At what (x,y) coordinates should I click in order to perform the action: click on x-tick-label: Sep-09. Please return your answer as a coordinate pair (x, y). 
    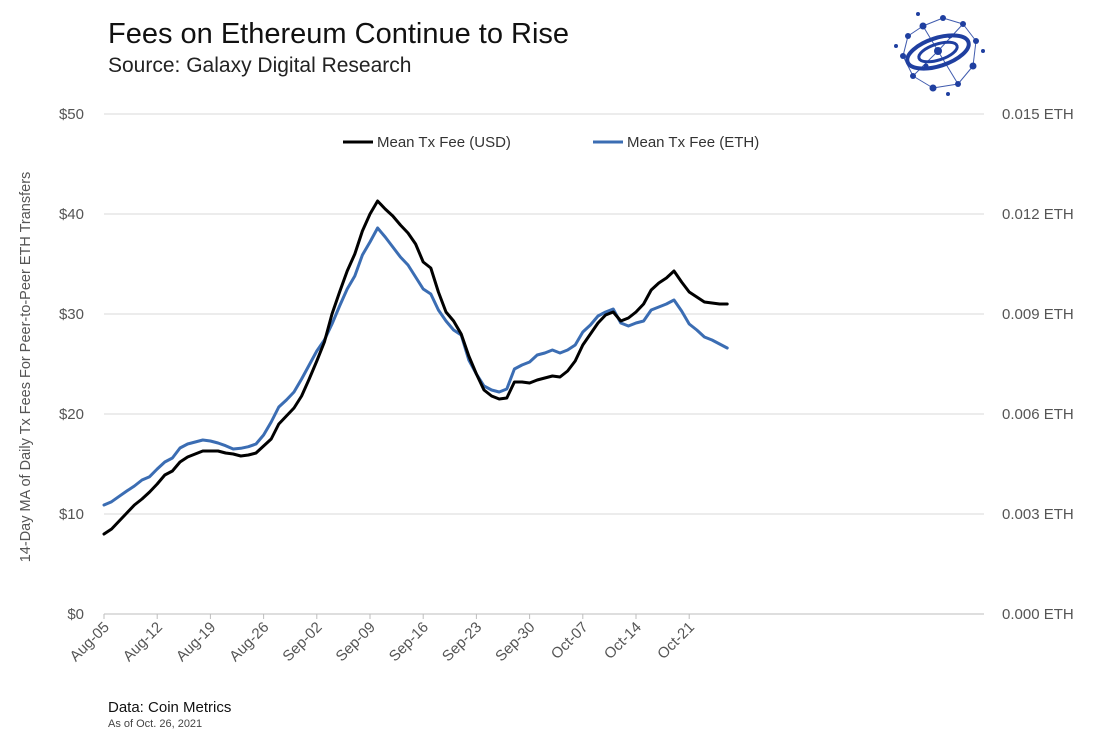
    Looking at the image, I should click on (356, 642).